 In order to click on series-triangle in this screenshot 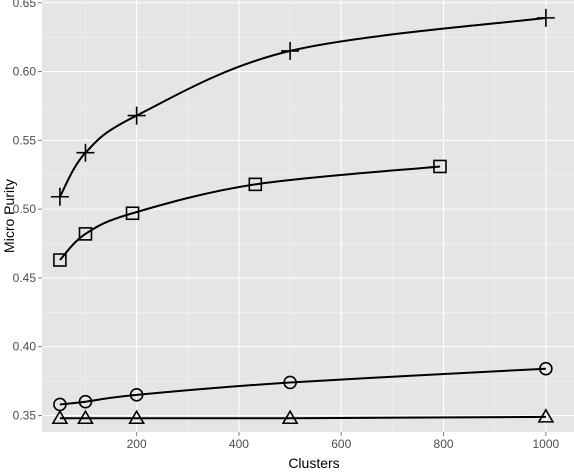, I will do `click(303, 416)`.